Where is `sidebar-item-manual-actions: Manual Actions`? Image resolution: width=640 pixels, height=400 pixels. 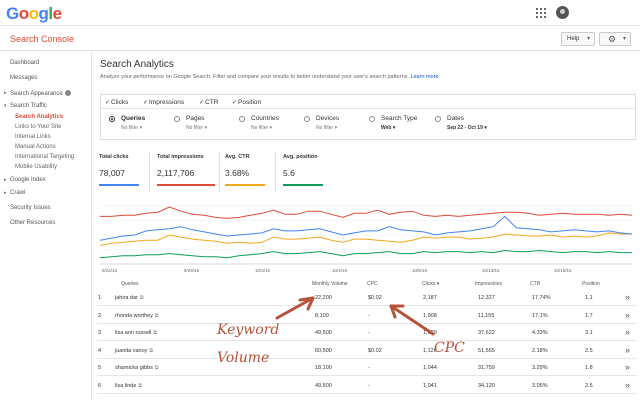 sidebar-item-manual-actions: Manual Actions is located at coordinates (35, 147).